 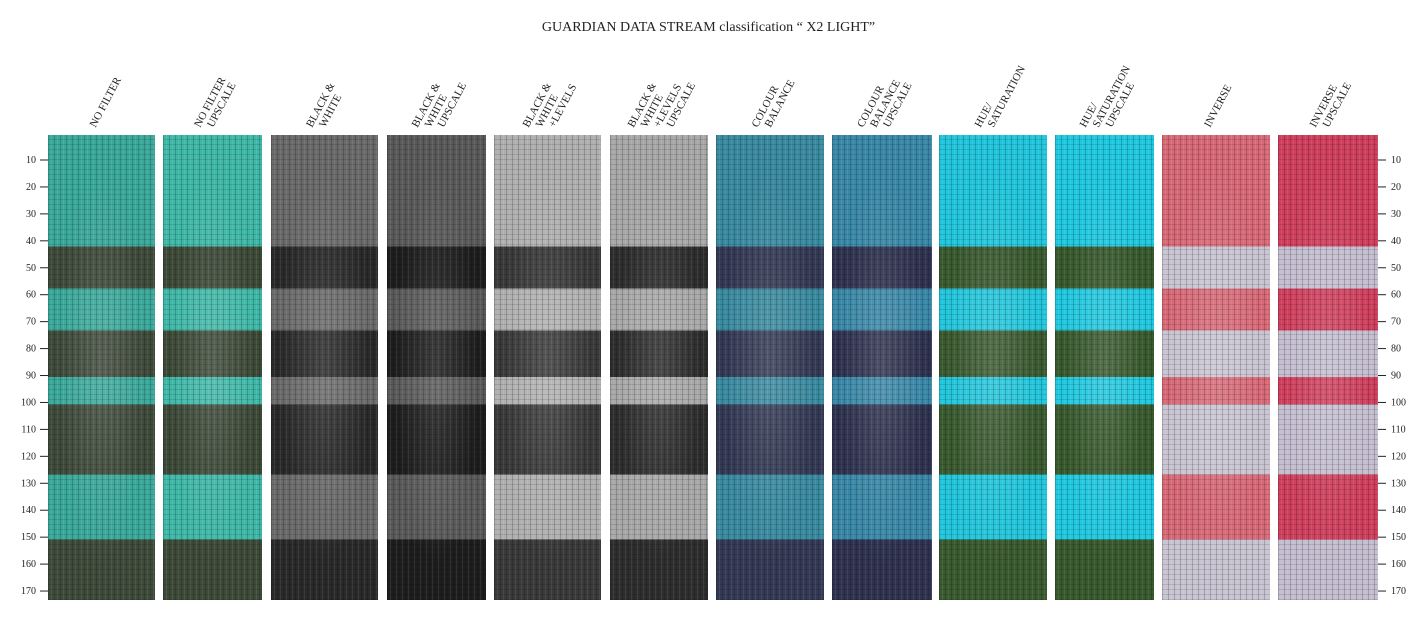 I want to click on column-label: NO FILTER, so click(x=106, y=102).